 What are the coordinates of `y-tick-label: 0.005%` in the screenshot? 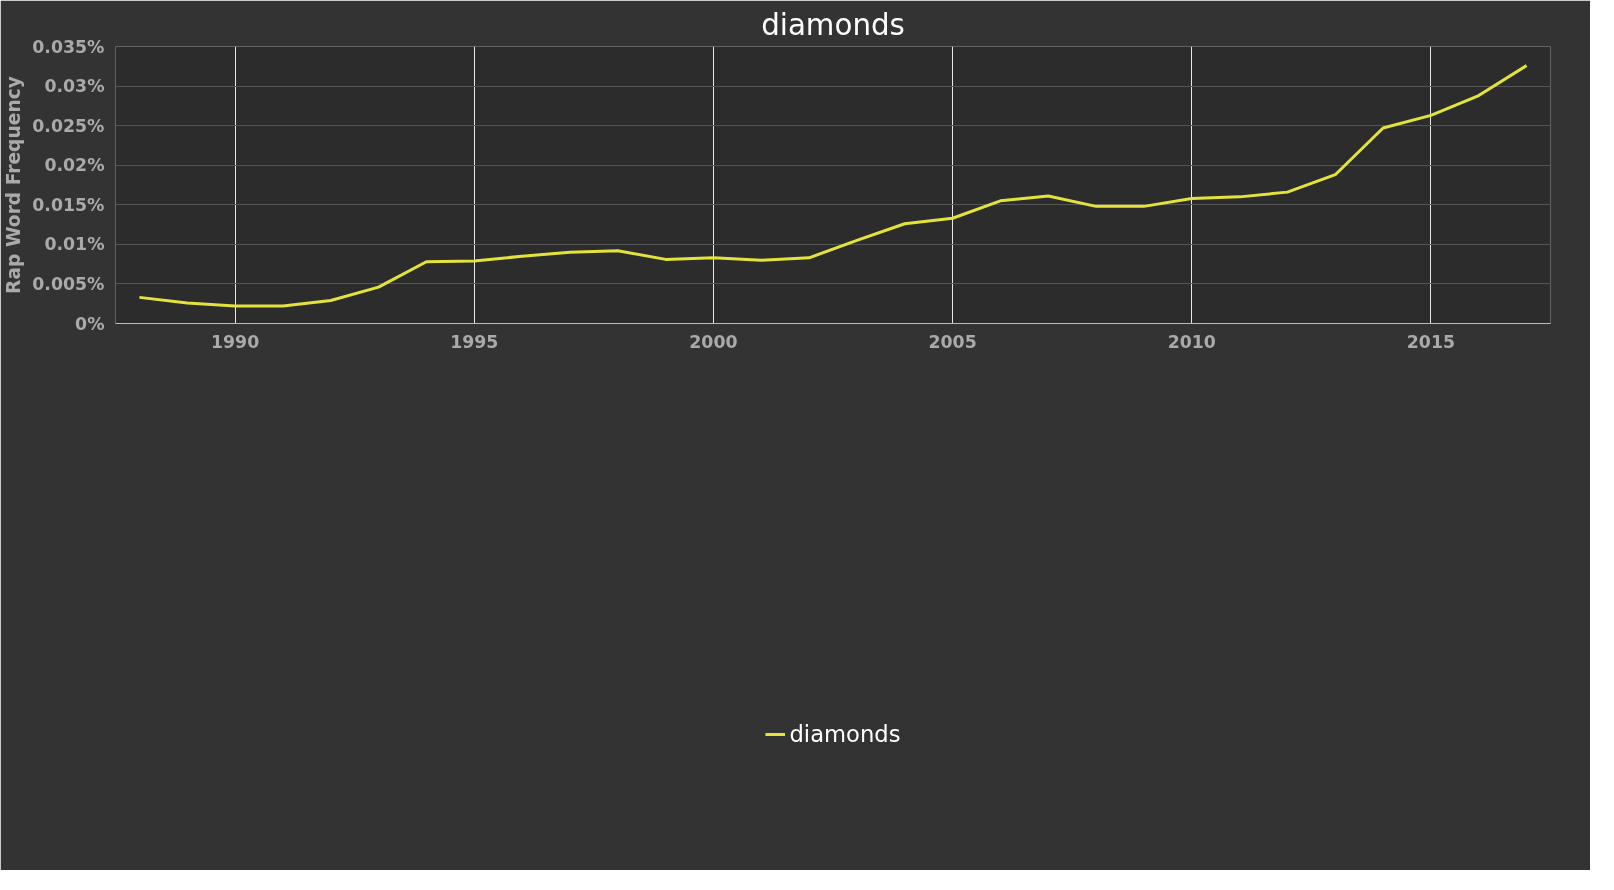 It's located at (68, 283).